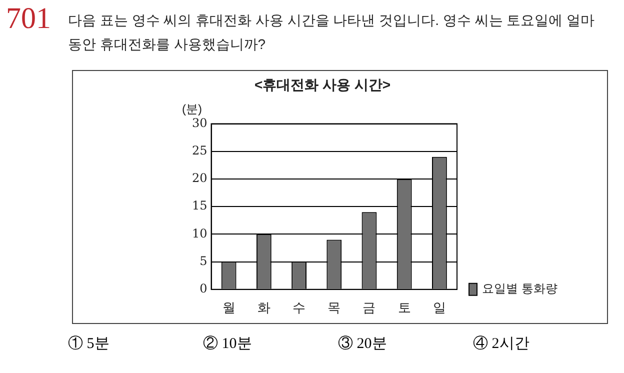 The height and width of the screenshot is (373, 624). I want to click on y-tick-label: 5, so click(204, 261).